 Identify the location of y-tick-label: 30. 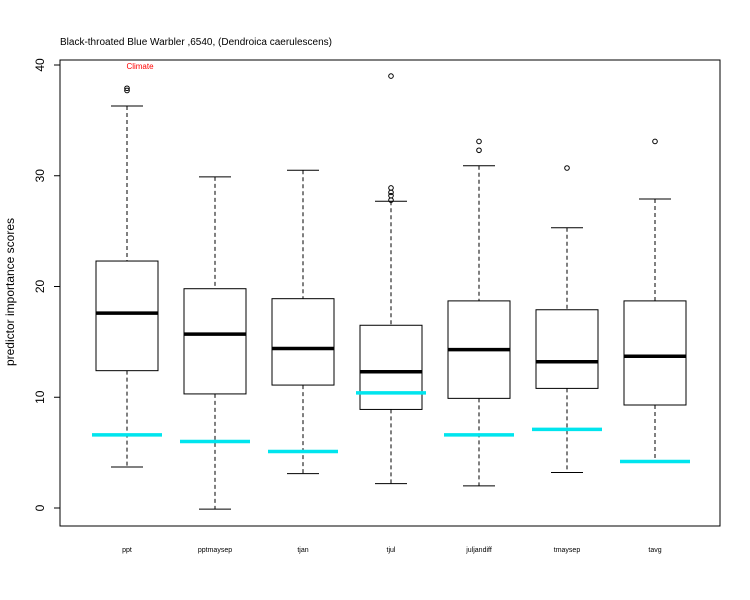
(40, 176).